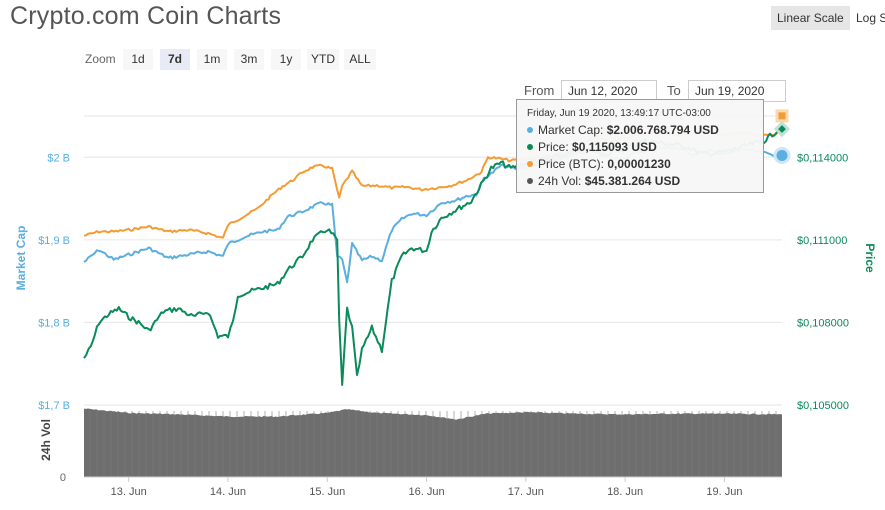  Describe the element at coordinates (530, 164) in the screenshot. I see `price-btc-dot` at that location.